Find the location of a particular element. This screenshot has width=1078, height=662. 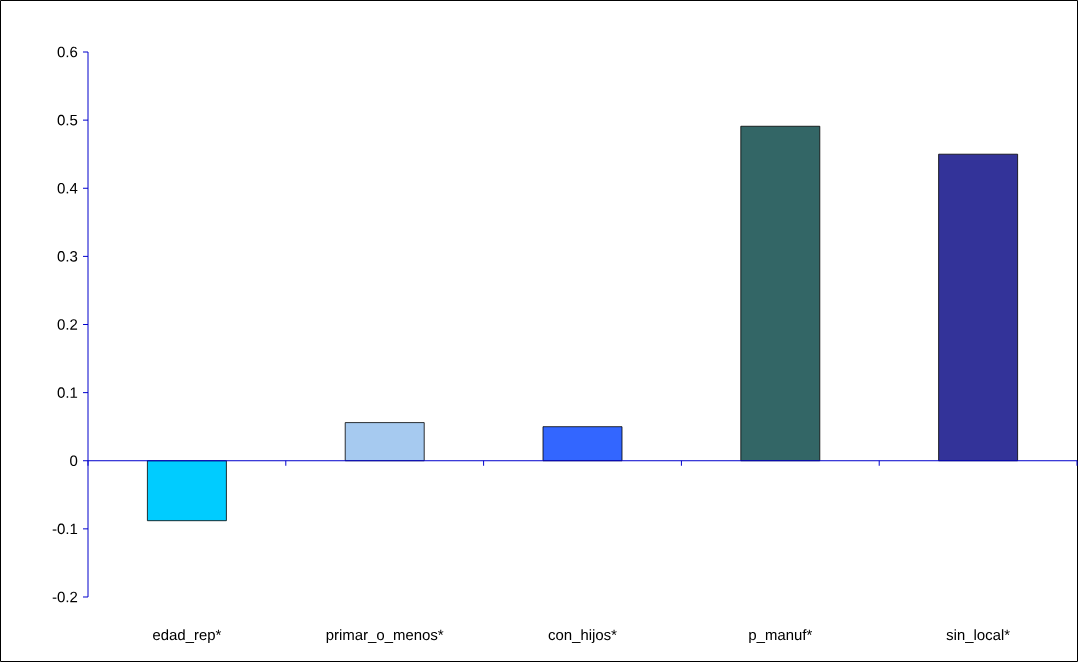

y-tick-label: -0.1 is located at coordinates (65, 529).